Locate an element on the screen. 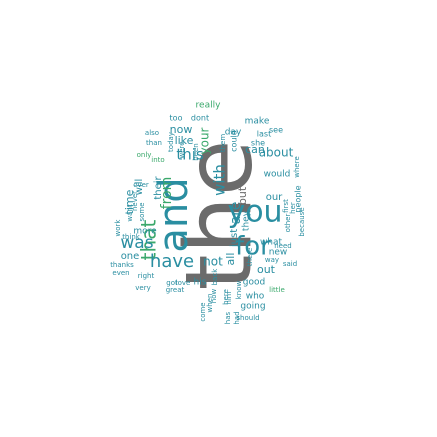 The width and height of the screenshot is (437, 437). cloud-word-they: they is located at coordinates (247, 220).